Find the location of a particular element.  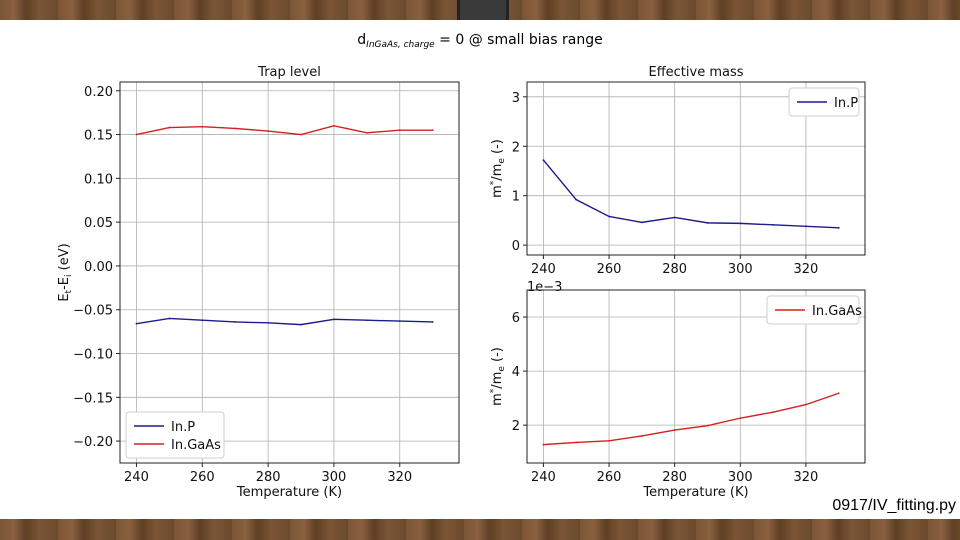

trap-chart-title: Trap level is located at coordinates (289, 72).